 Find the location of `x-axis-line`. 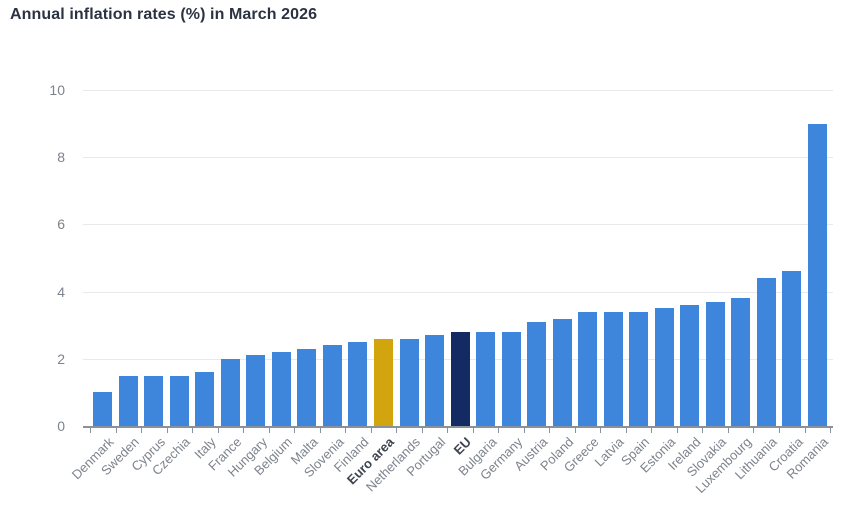

x-axis-line is located at coordinates (458, 427).